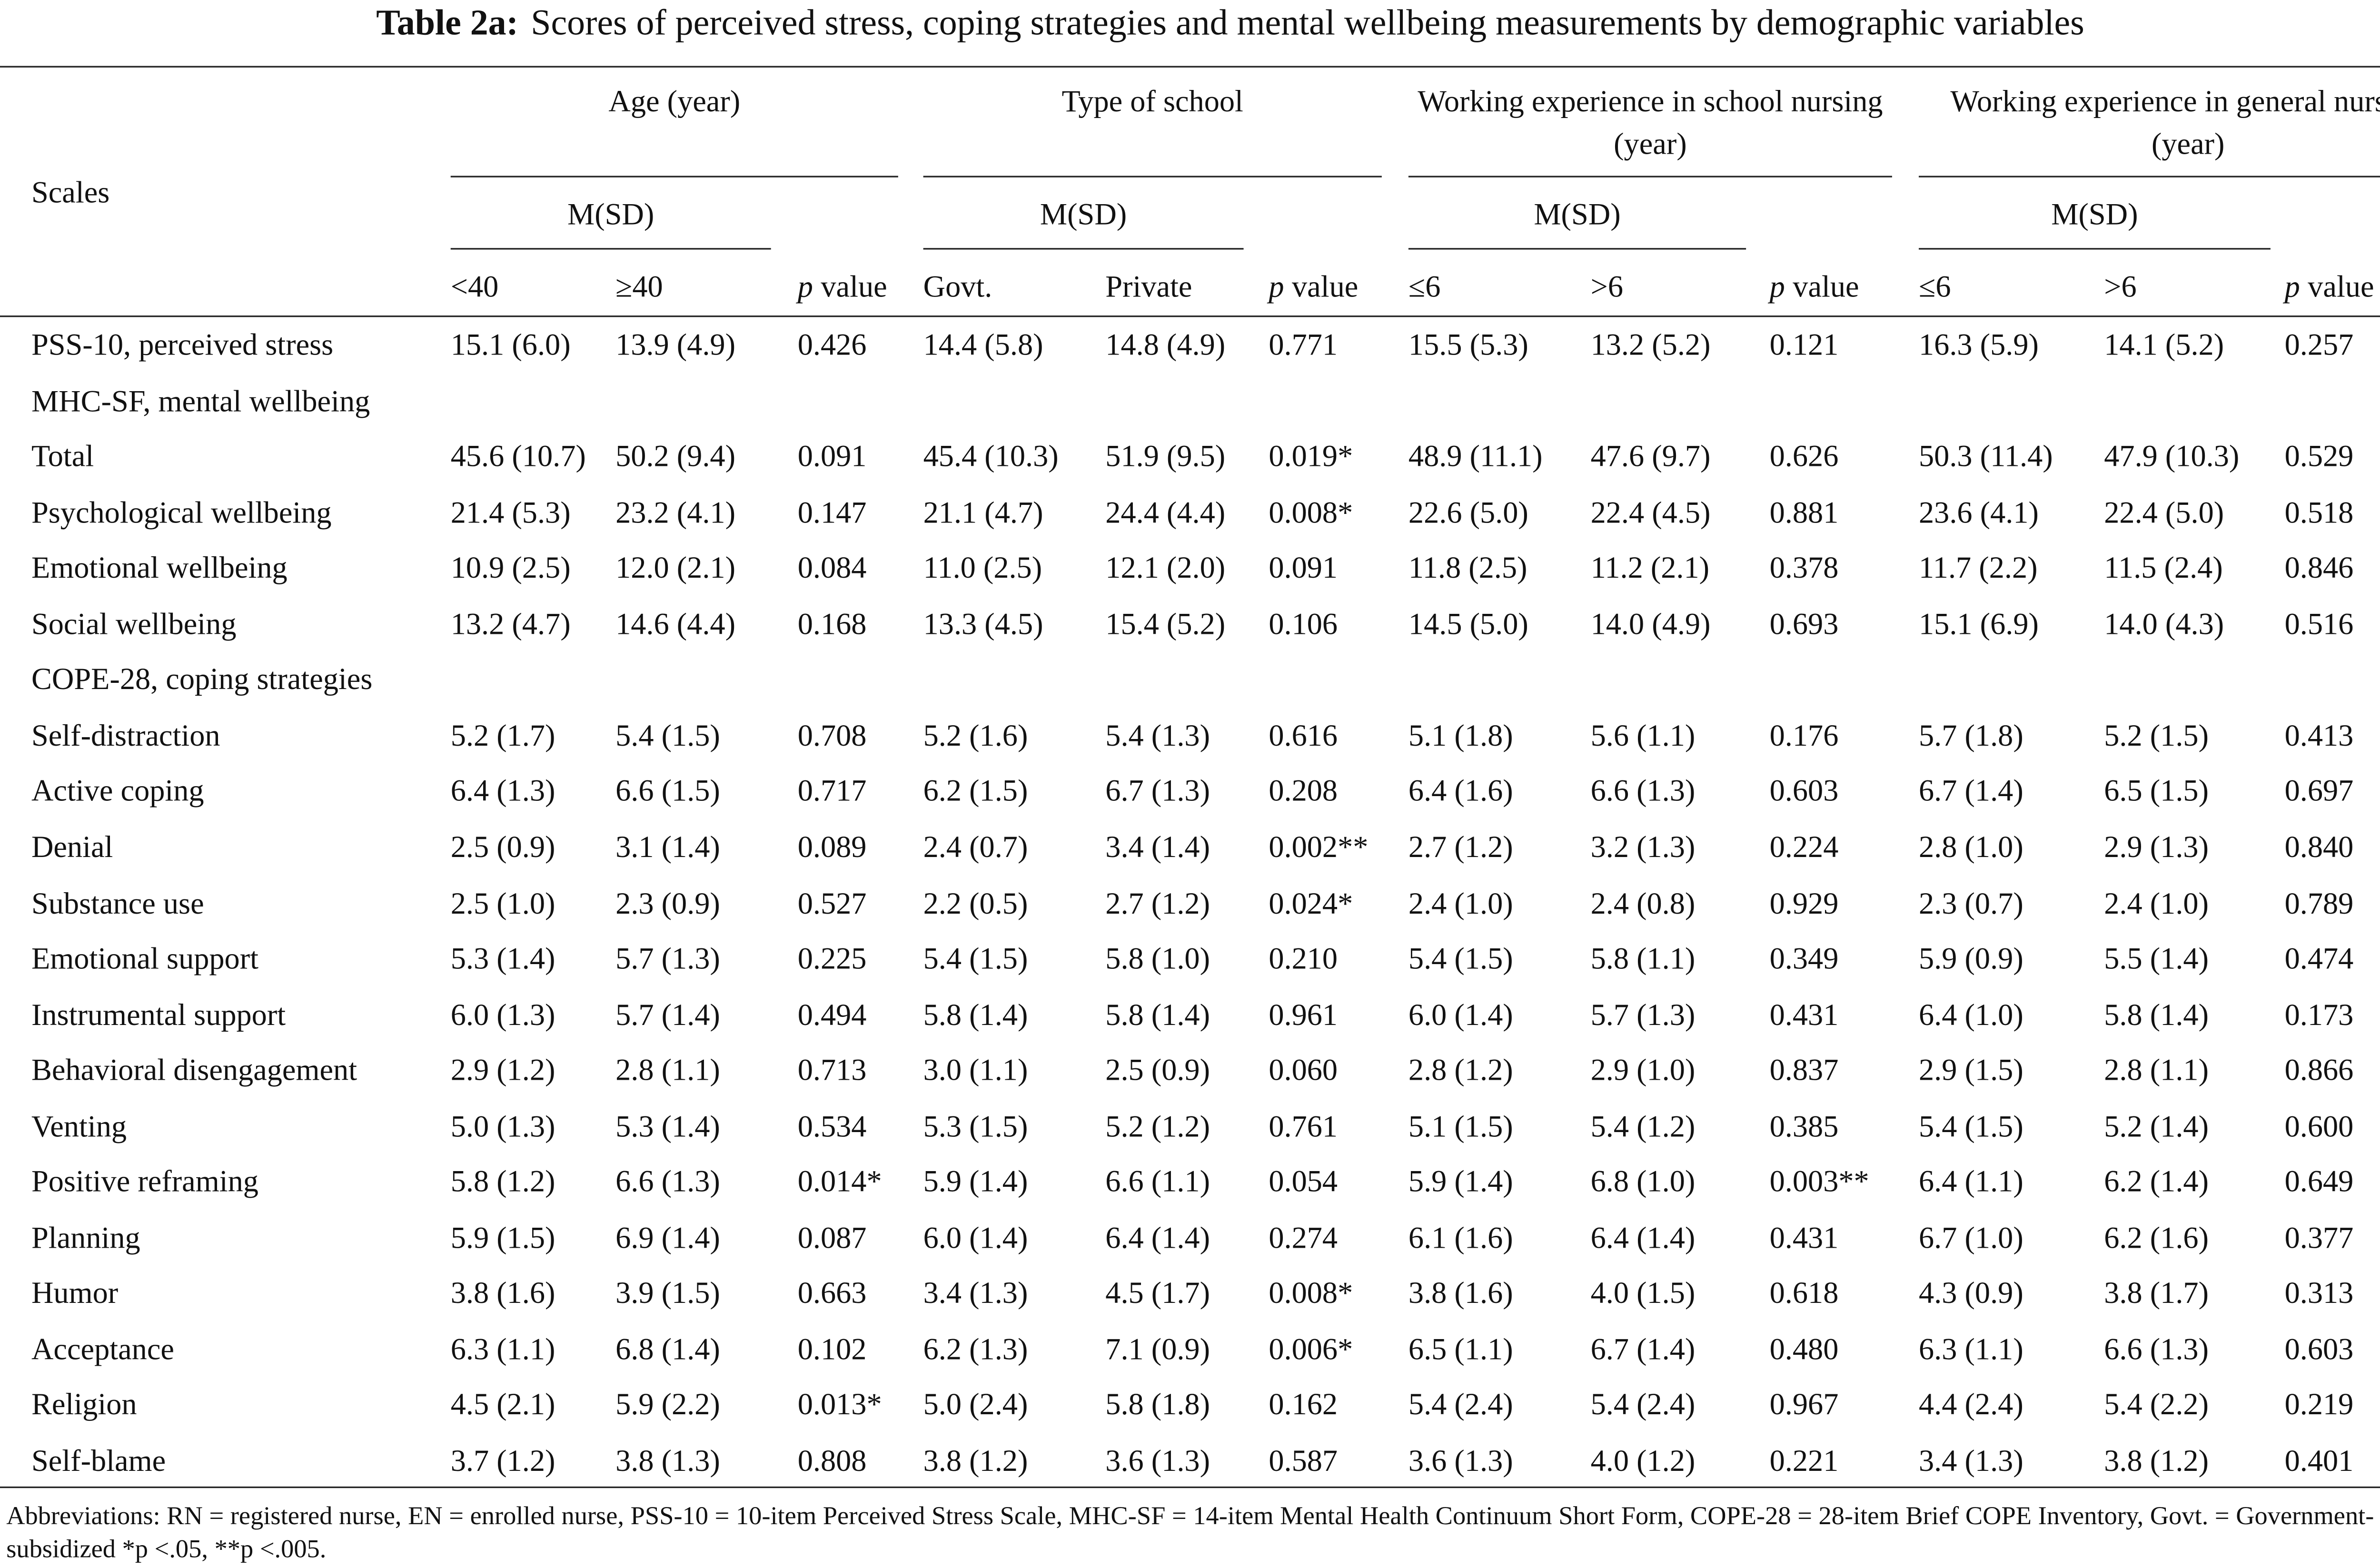 Image resolution: width=2380 pixels, height=1567 pixels. What do you see at coordinates (1804, 1462) in the screenshot?
I see `cell: 0.221` at bounding box center [1804, 1462].